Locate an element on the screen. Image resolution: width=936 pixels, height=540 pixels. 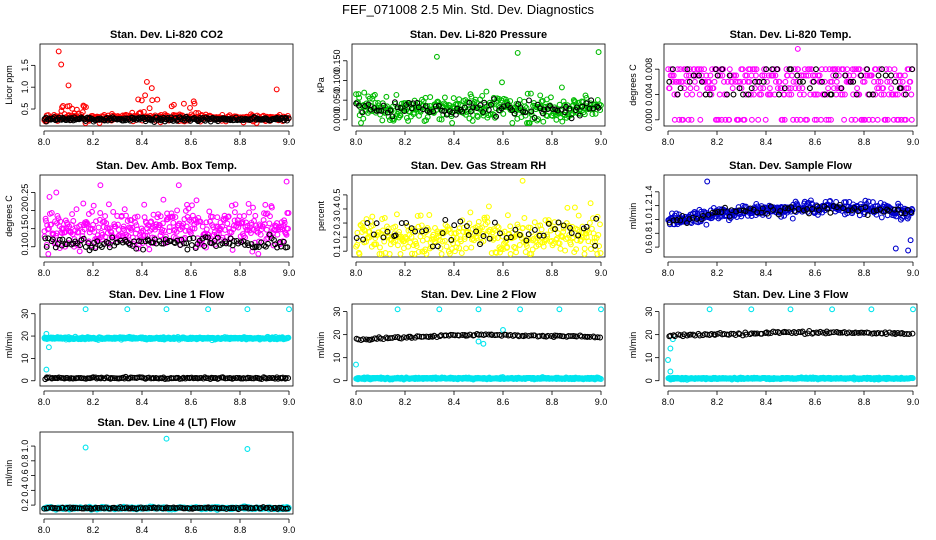
series-subset is located at coordinates (790, 213).